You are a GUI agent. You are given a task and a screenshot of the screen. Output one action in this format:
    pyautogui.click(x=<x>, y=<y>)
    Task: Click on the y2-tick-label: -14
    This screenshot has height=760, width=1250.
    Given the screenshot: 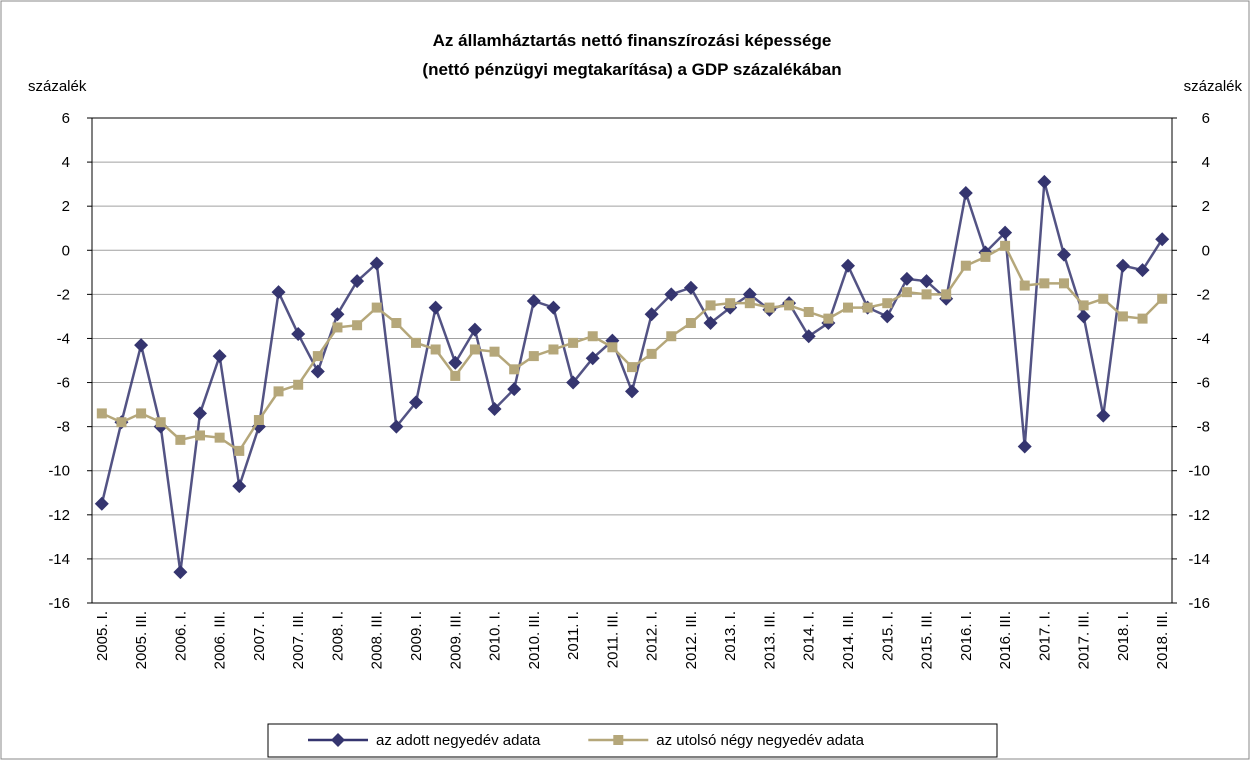 What is the action you would take?
    pyautogui.click(x=1199, y=559)
    